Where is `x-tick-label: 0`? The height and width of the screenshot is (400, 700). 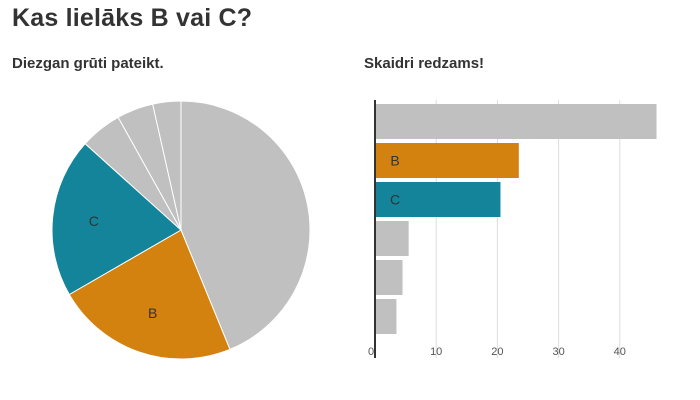
x-tick-label: 0 is located at coordinates (371, 352).